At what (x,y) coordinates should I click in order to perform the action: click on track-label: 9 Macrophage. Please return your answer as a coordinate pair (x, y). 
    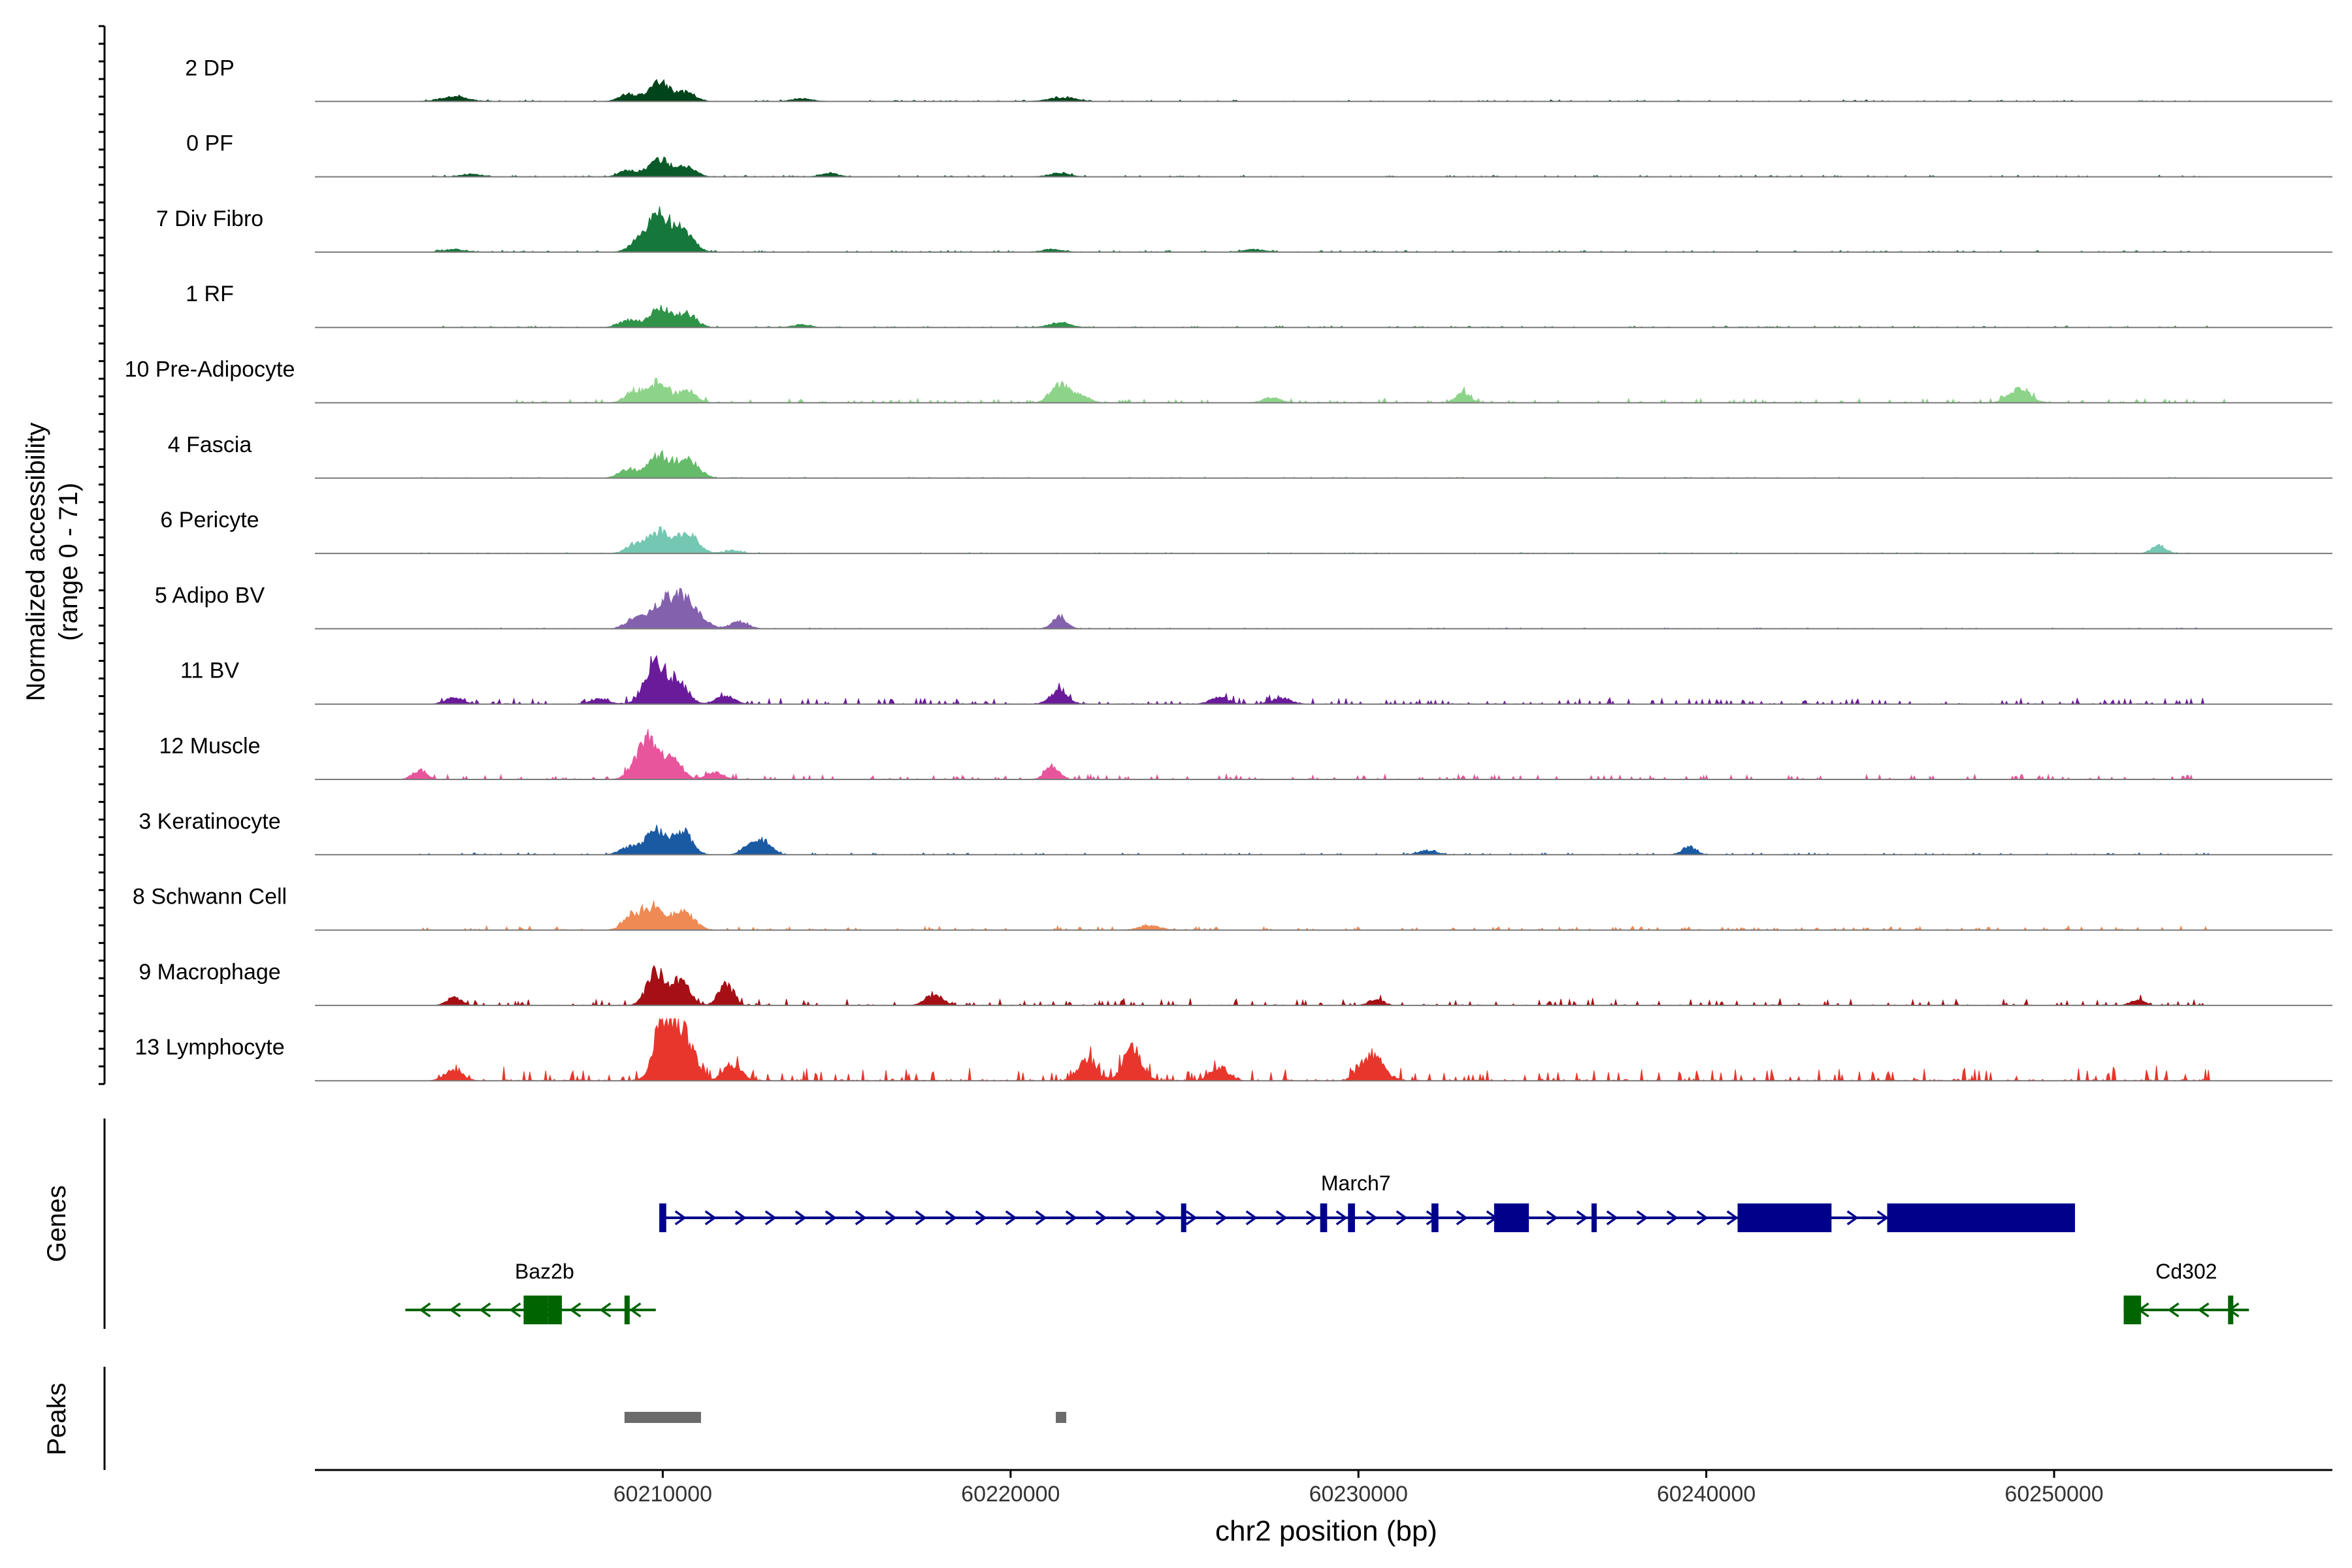
    Looking at the image, I should click on (209, 972).